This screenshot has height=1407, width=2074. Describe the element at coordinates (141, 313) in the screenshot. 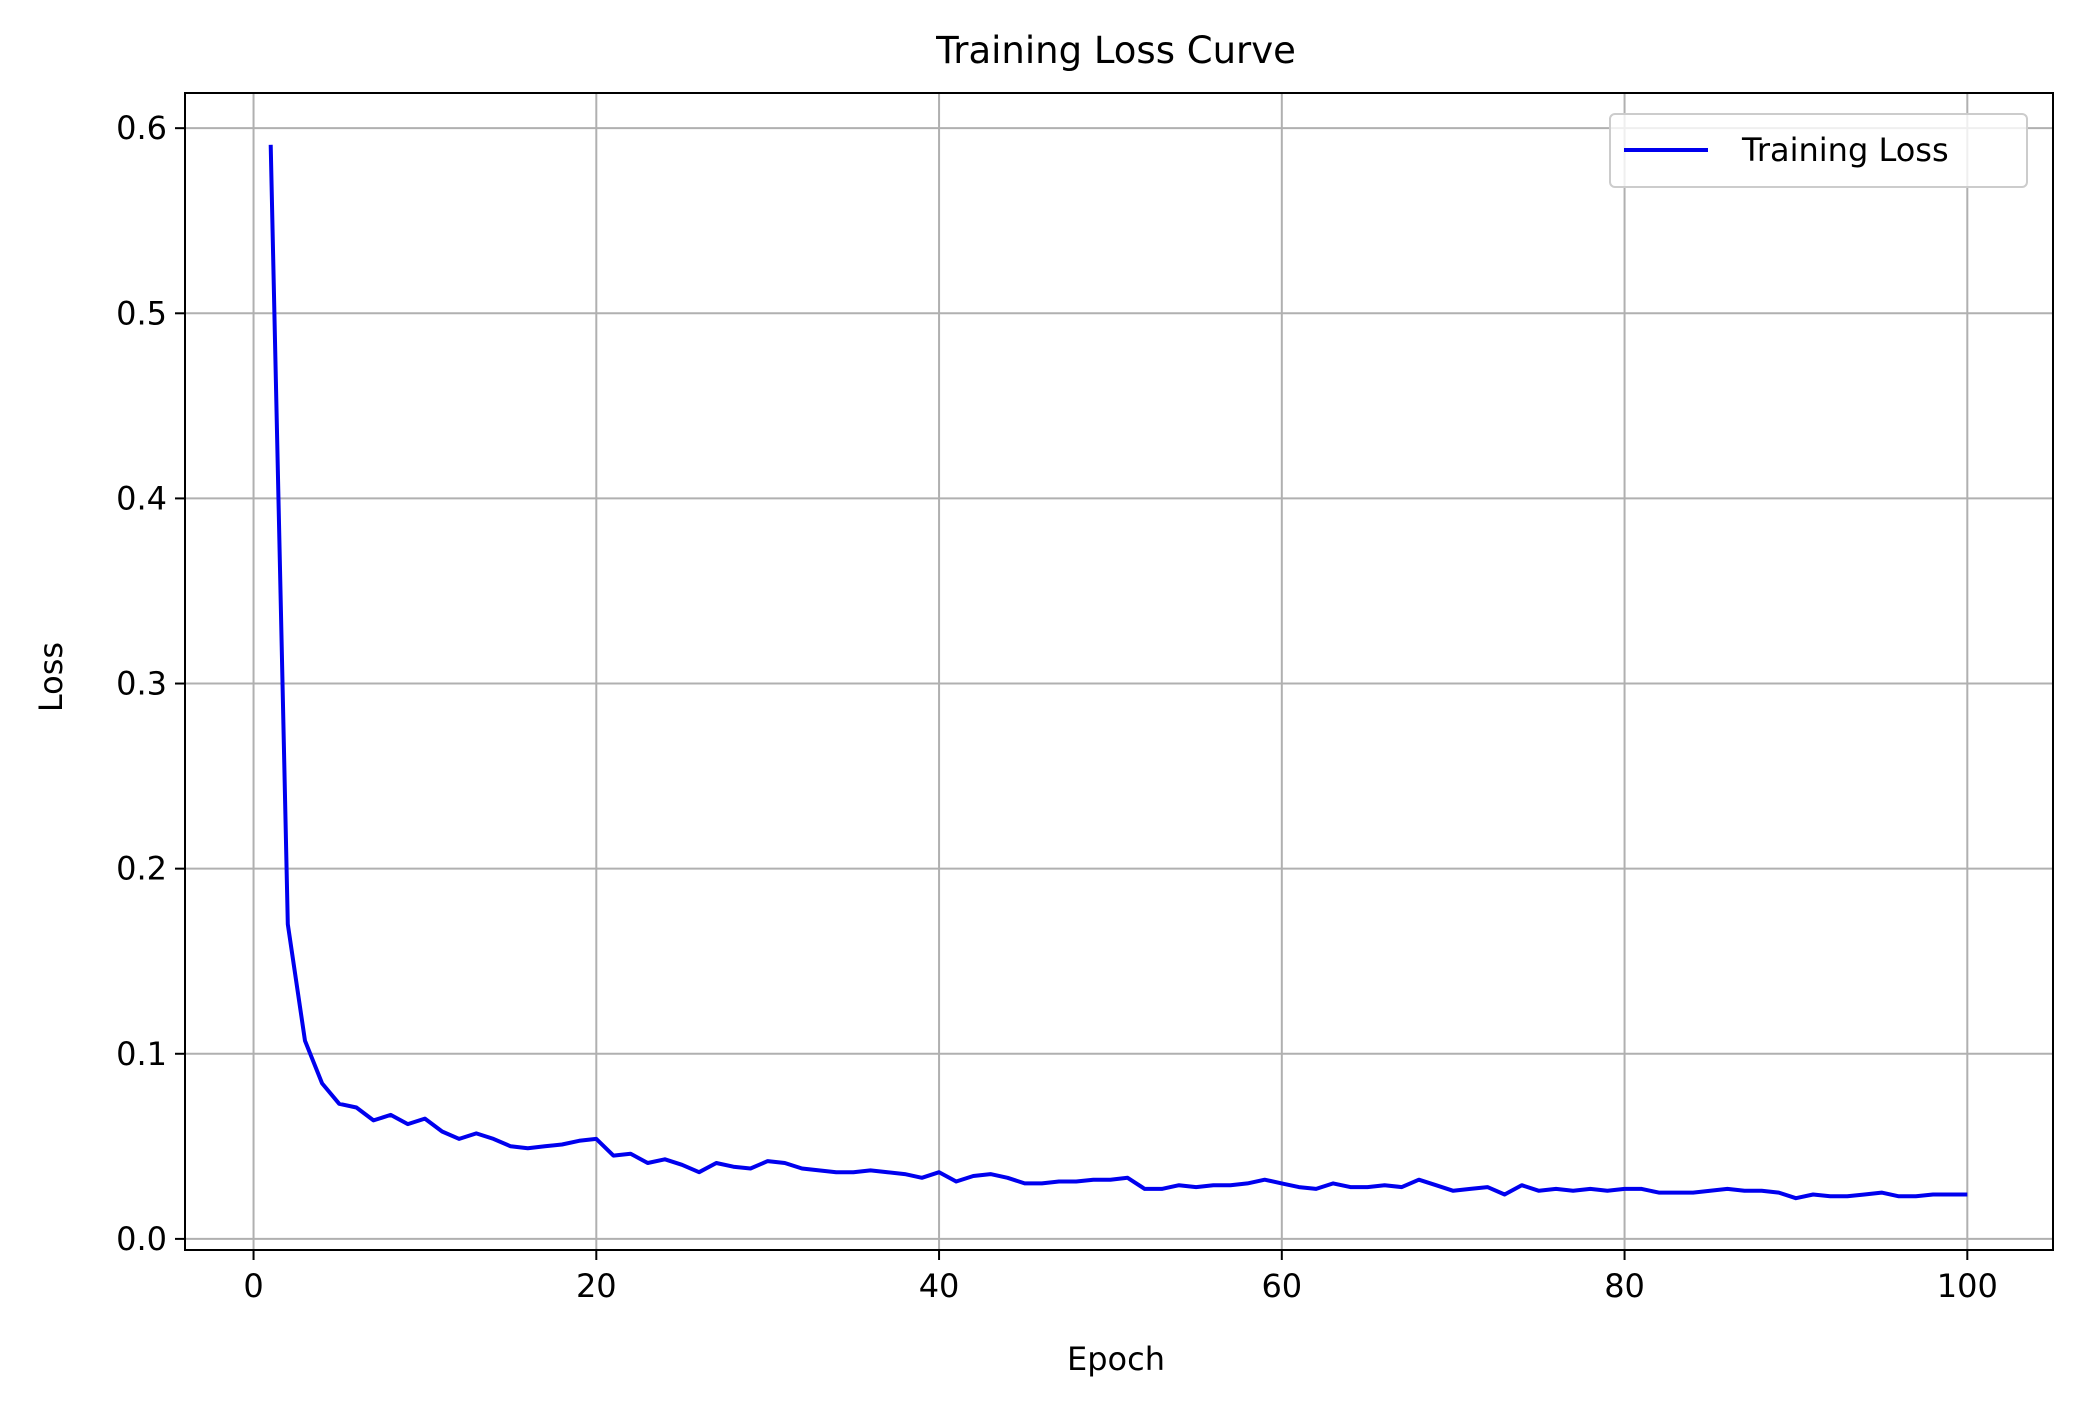

I see `y-tick-label: 0.5` at that location.